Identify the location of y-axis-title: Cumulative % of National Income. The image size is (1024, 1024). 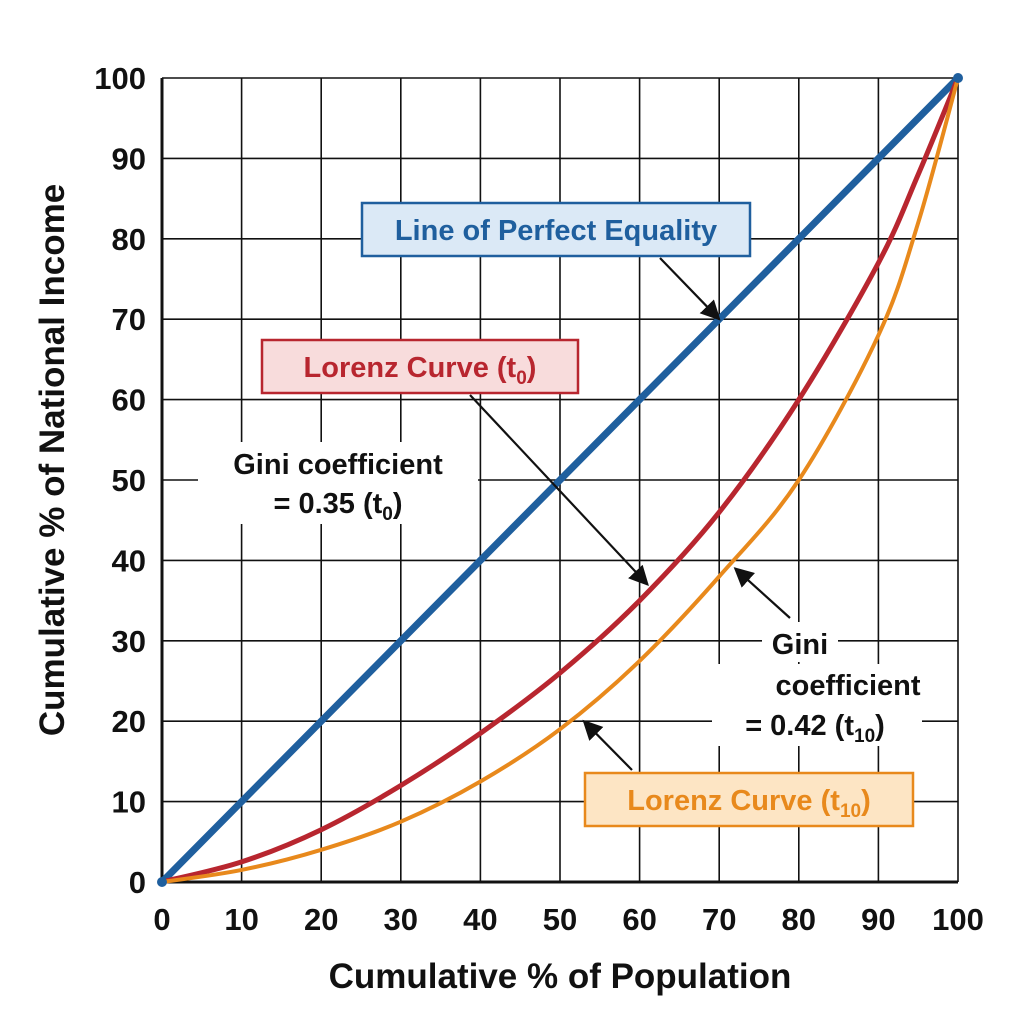
(52, 460).